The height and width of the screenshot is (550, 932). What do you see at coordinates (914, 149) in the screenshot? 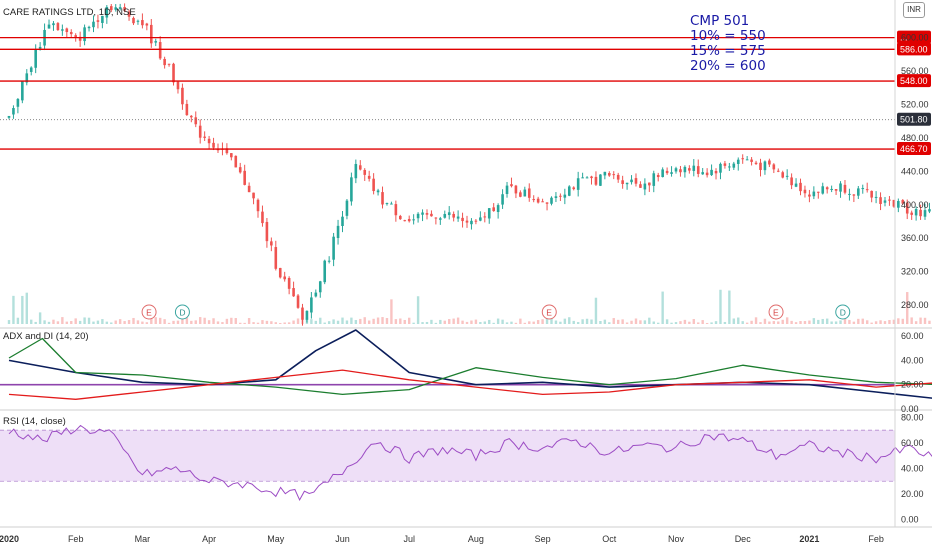
I see `level-price-label: 466.70` at bounding box center [914, 149].